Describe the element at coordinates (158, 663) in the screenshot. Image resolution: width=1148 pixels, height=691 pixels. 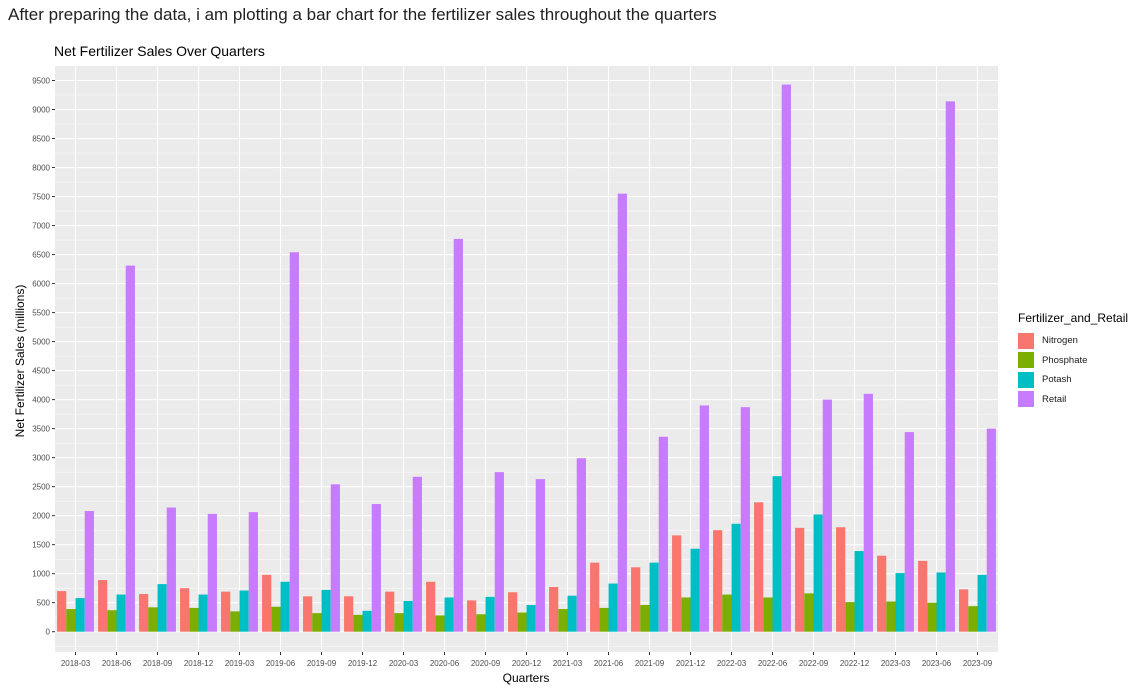
I see `x-tick-label: 2018-09` at that location.